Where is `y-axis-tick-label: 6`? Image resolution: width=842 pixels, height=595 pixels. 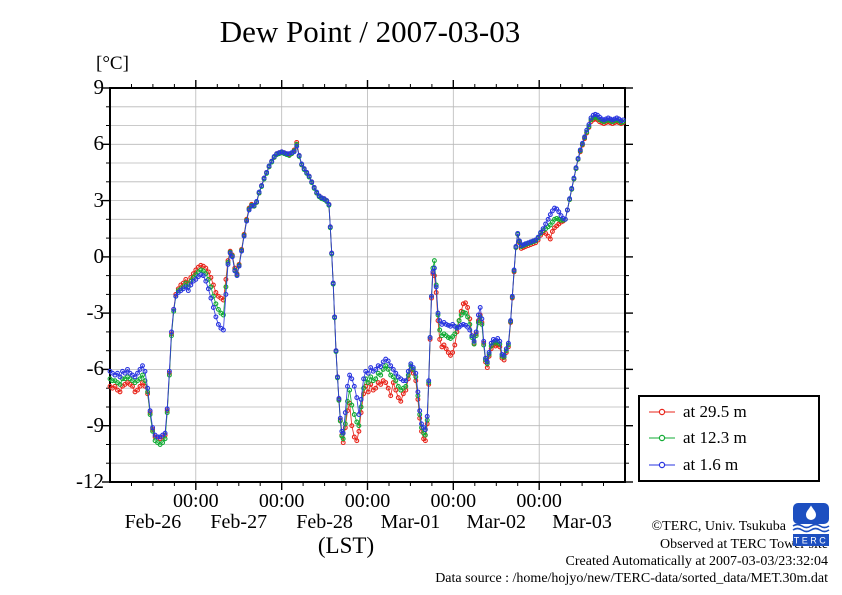 y-axis-tick-label: 6 is located at coordinates (99, 143).